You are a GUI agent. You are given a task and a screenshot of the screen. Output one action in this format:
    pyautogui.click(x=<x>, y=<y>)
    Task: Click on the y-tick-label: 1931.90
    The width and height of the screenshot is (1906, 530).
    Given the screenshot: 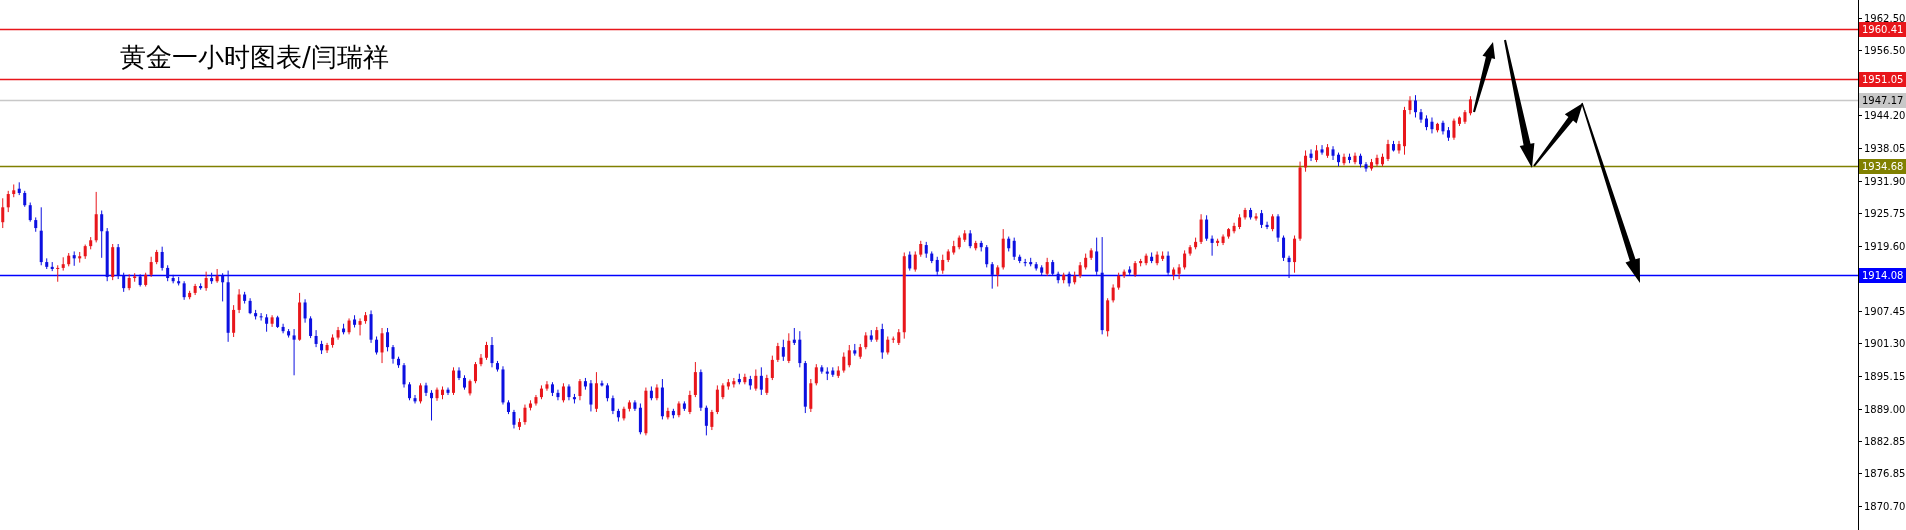 What is the action you would take?
    pyautogui.click(x=1885, y=181)
    